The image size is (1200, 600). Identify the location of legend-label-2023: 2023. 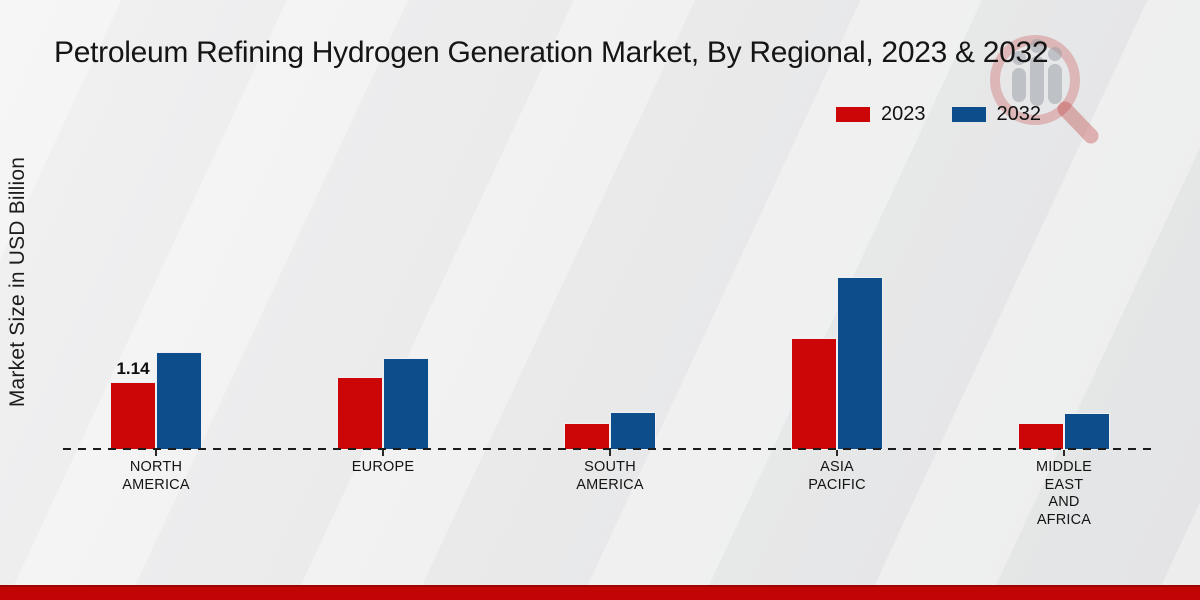
(903, 114).